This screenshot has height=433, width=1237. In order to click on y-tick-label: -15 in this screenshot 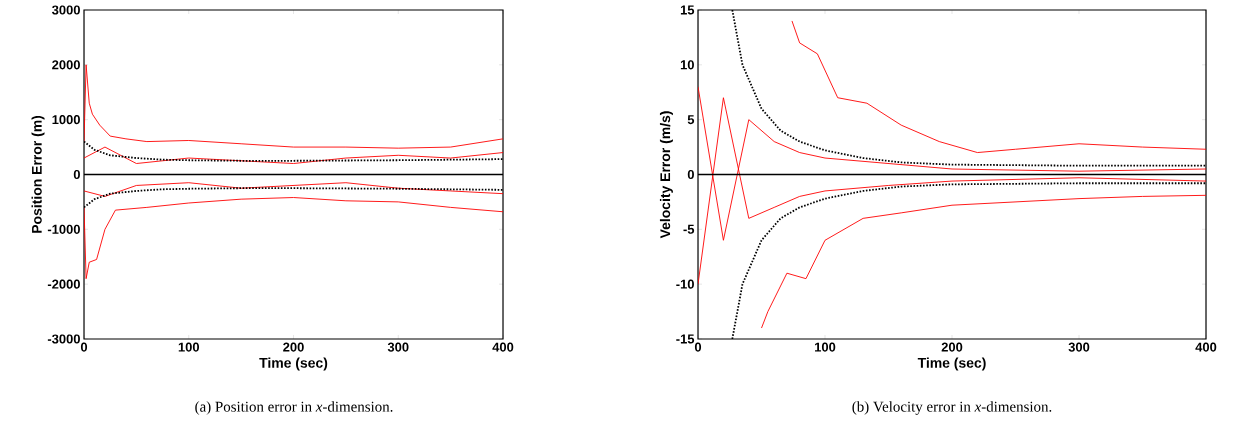, I will do `click(685, 339)`.